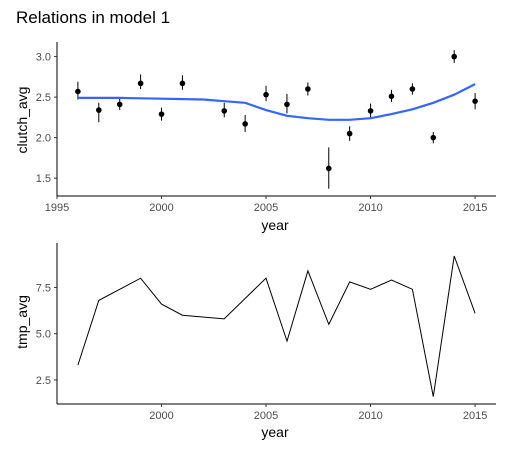  Describe the element at coordinates (276, 102) in the screenshot. I see `smooth-line` at that location.